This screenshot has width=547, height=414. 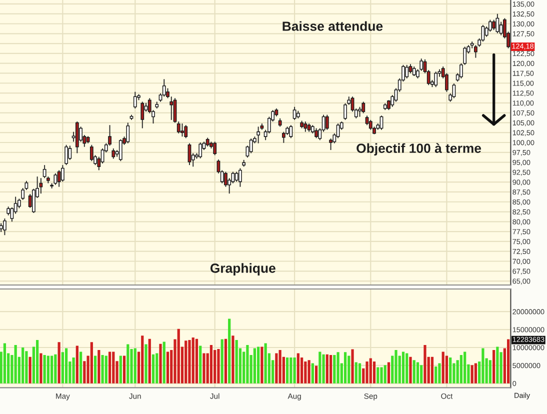 I want to click on annotation: Graphique, so click(x=243, y=269).